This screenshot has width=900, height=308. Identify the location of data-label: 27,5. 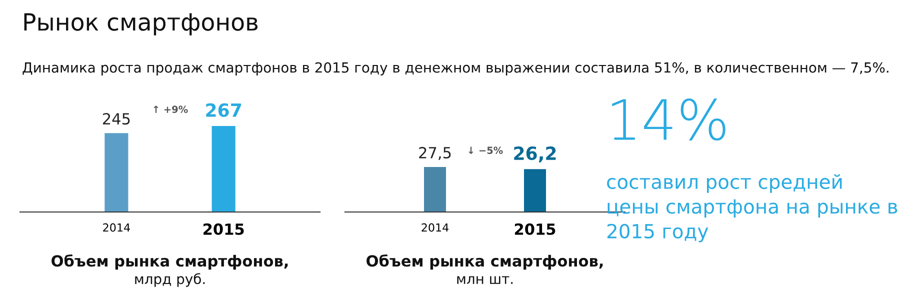
(435, 153).